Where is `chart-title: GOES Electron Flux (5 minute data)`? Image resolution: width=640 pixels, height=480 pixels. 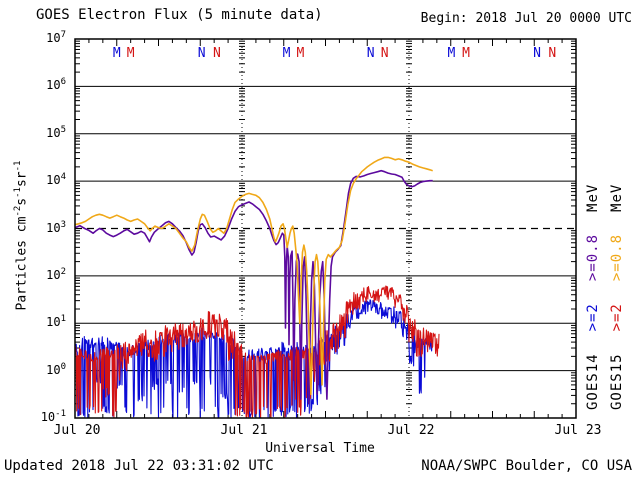 chart-title: GOES Electron Flux (5 minute data) is located at coordinates (179, 15).